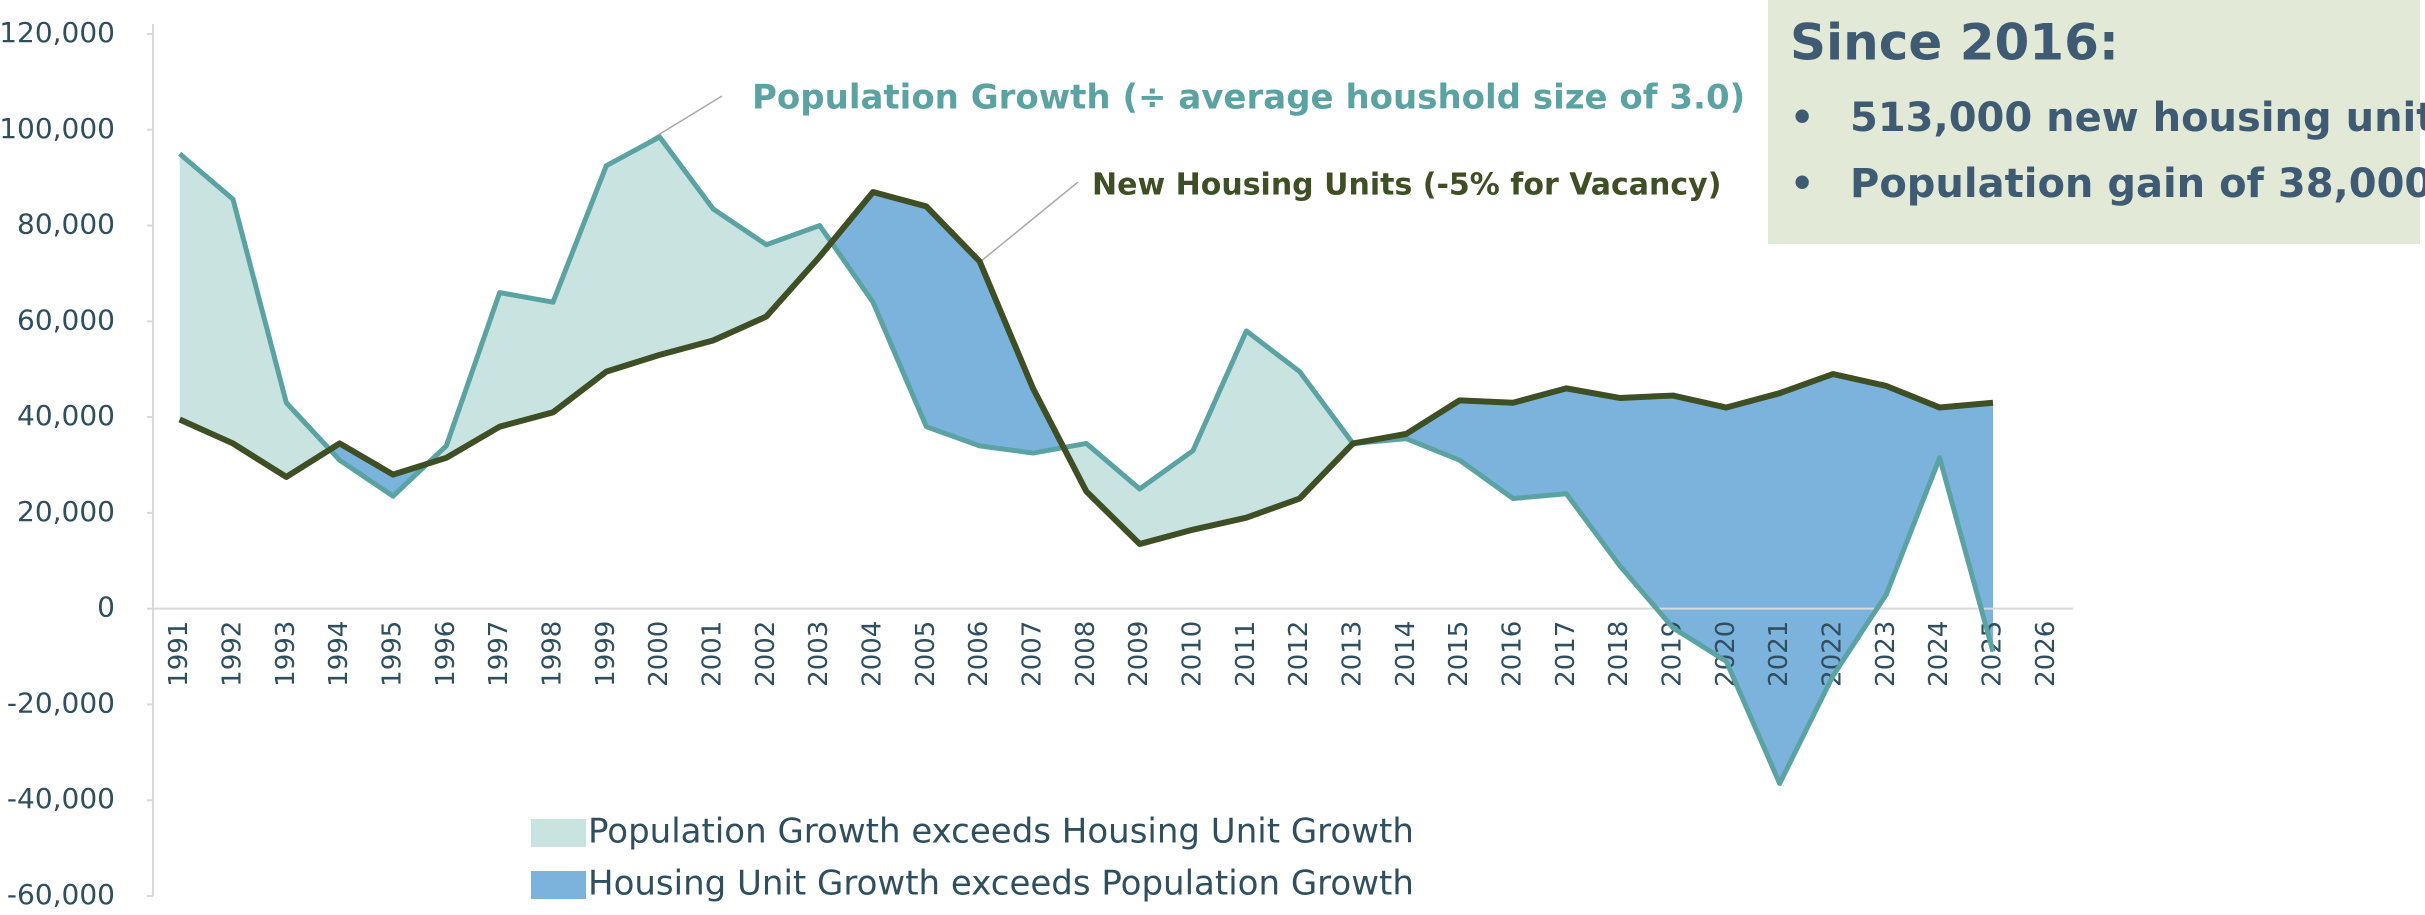 Image resolution: width=2425 pixels, height=915 pixels. Describe the element at coordinates (873, 654) in the screenshot. I see `x-tick-label: 2004` at that location.